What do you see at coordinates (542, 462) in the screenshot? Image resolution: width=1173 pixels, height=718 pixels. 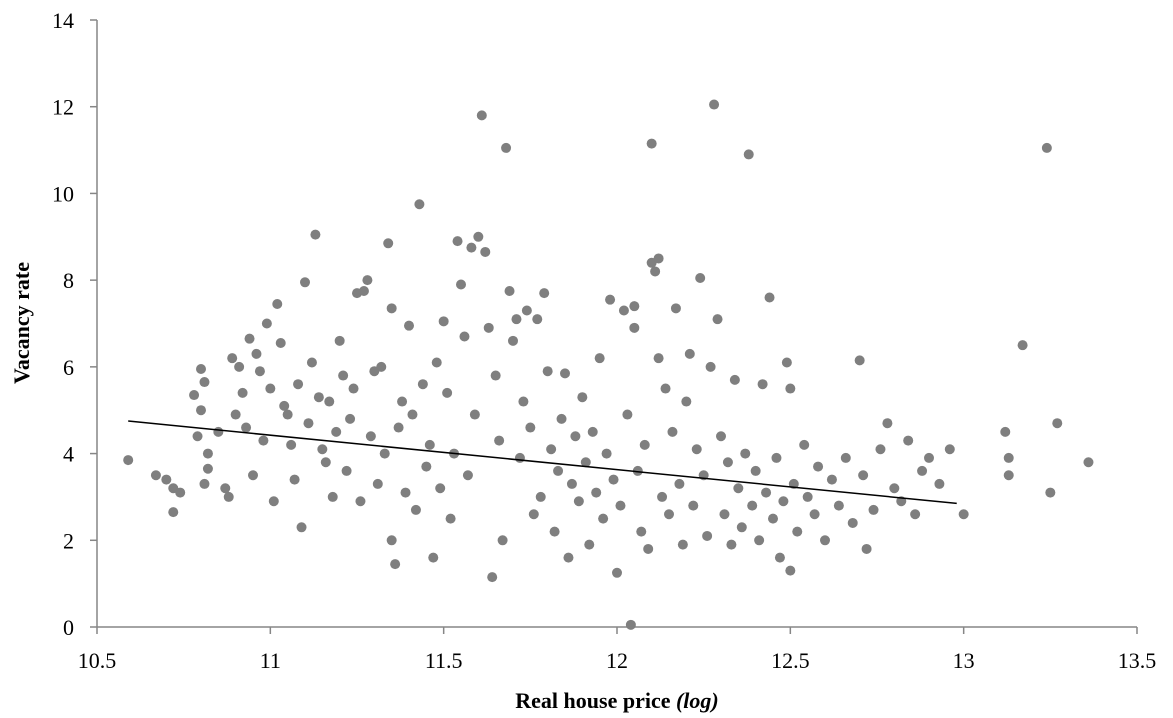 I see `trendline` at bounding box center [542, 462].